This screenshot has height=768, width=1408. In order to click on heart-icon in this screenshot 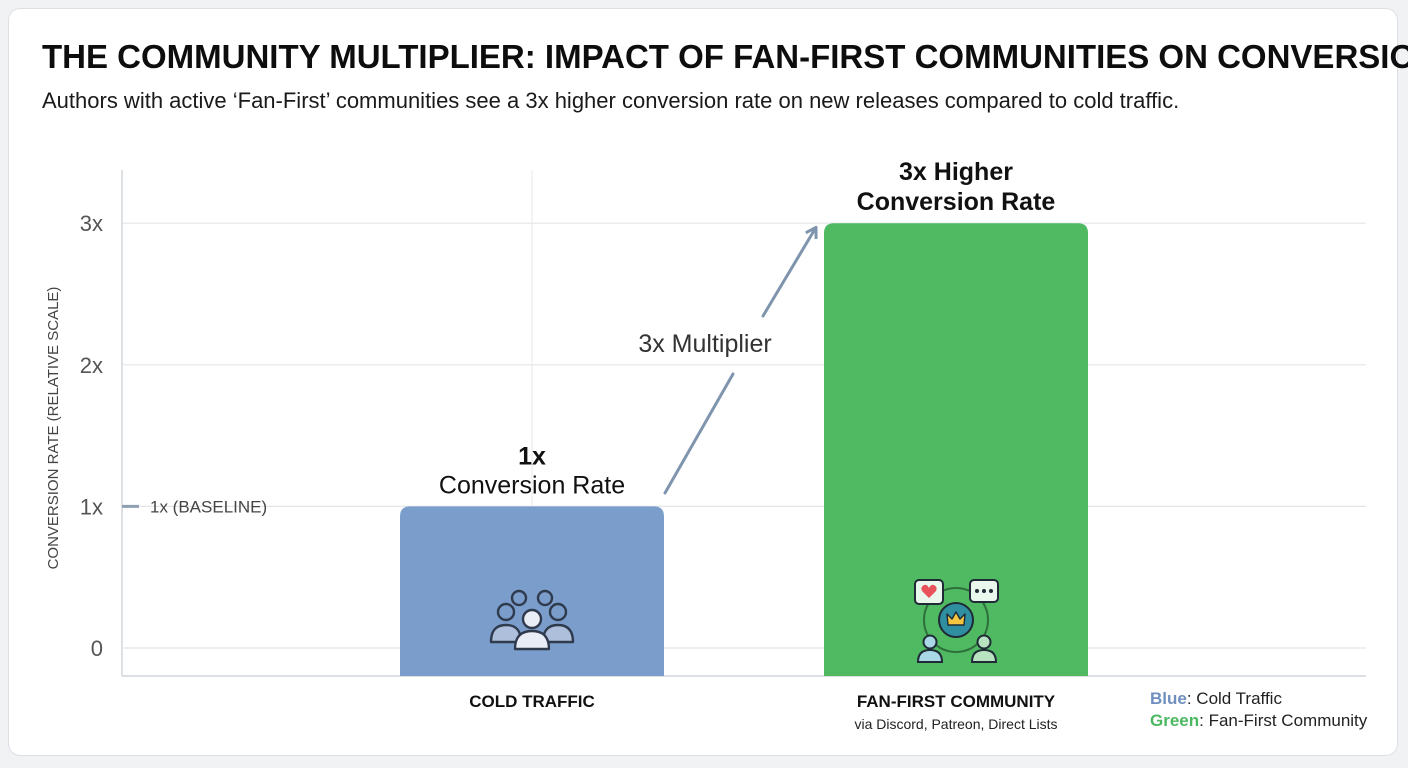, I will do `click(929, 591)`.